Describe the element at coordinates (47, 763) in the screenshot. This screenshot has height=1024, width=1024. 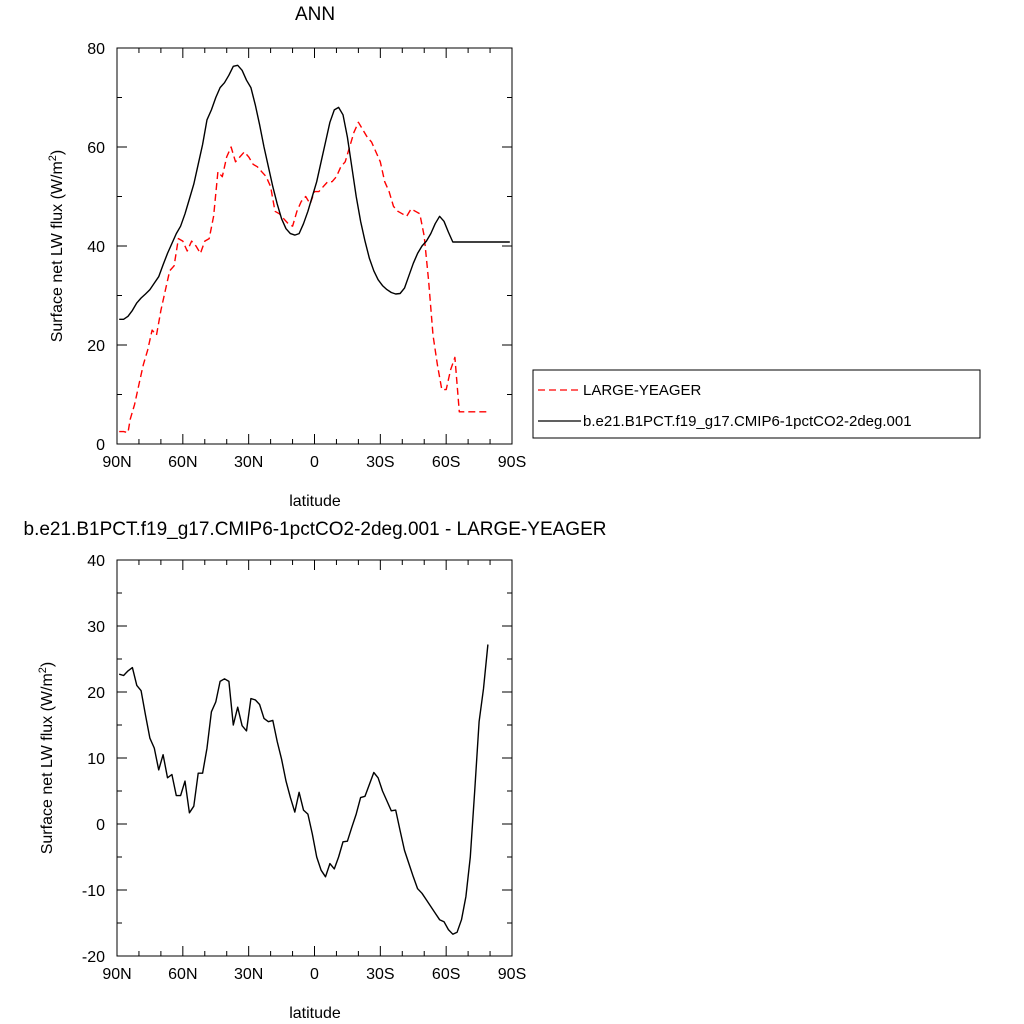
I see `bottom-y-axis-label-main: Surface net LW flux (W/m` at that location.